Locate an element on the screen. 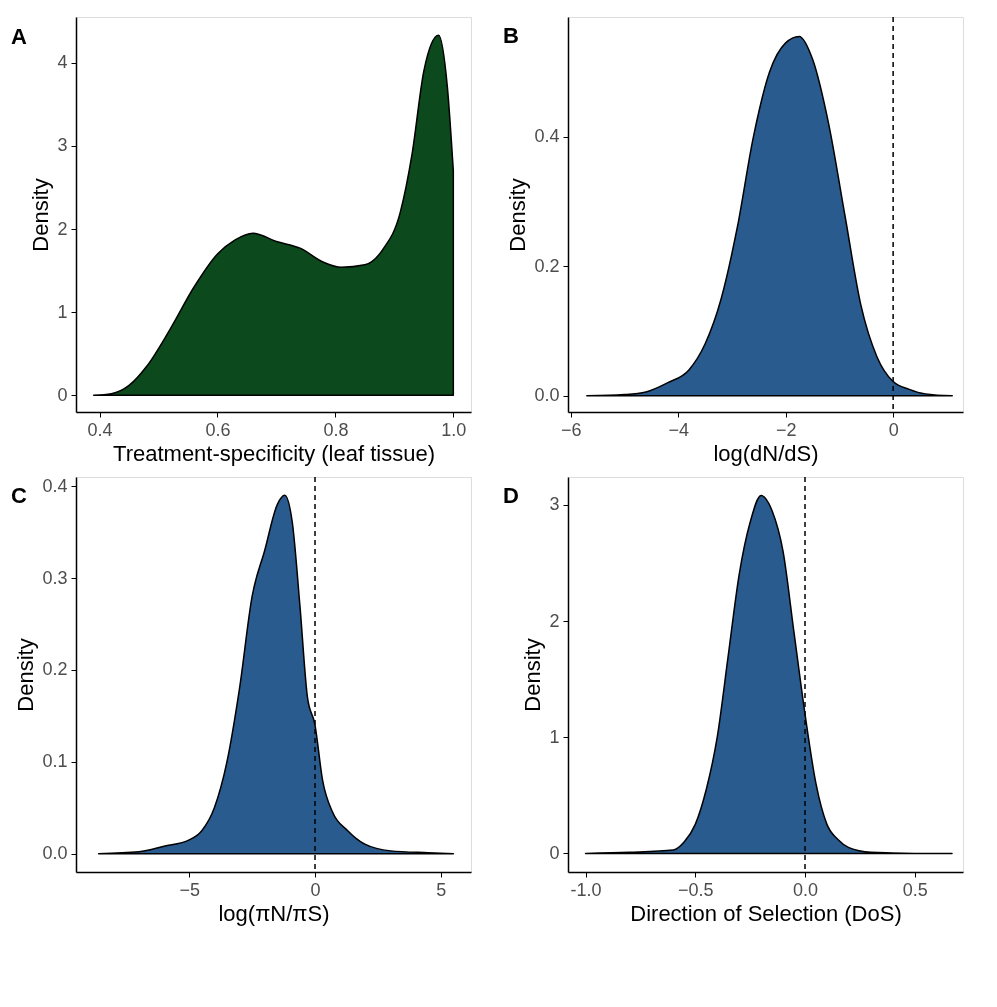  x-tick-label: −4 is located at coordinates (678, 429).